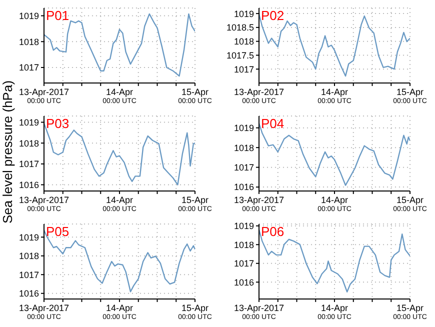 The height and width of the screenshot is (327, 435). What do you see at coordinates (58, 231) in the screenshot?
I see `chart-title: P05` at bounding box center [58, 231].